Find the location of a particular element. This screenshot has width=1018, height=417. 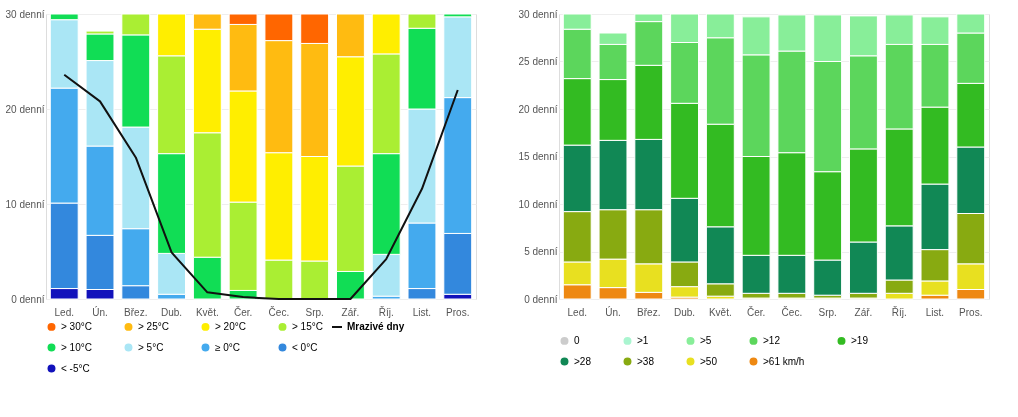

y-tick-label: 15 denní is located at coordinates (538, 156).